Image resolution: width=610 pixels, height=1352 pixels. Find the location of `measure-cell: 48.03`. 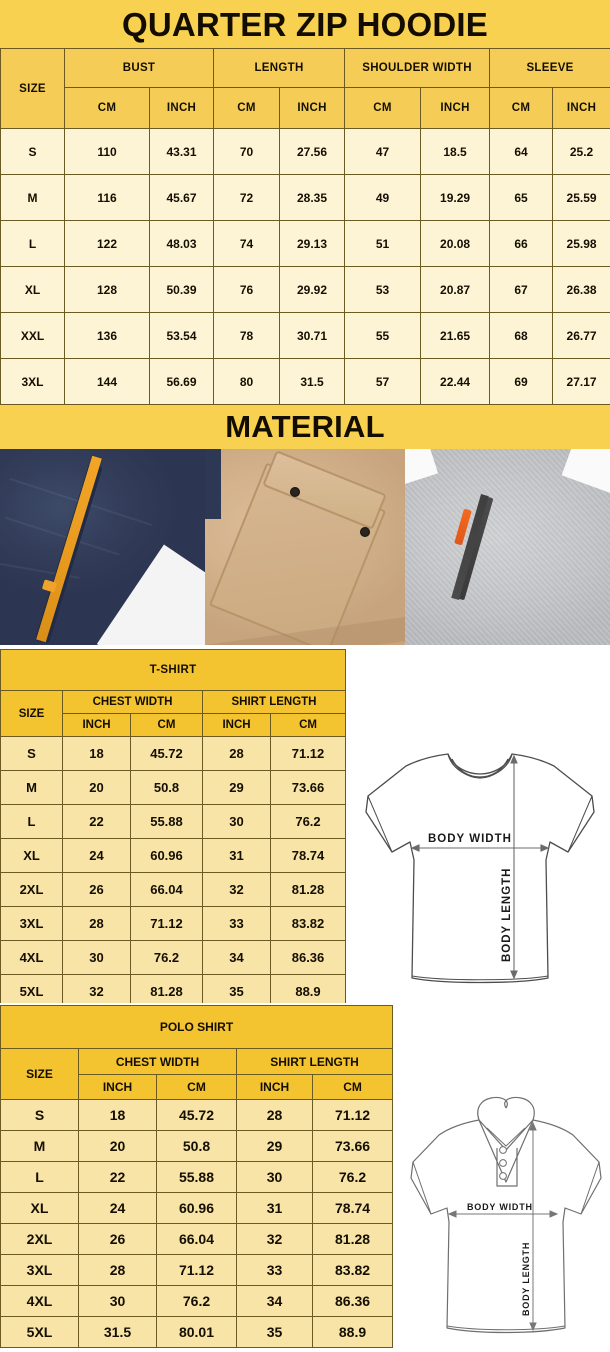

measure-cell: 48.03 is located at coordinates (182, 244).